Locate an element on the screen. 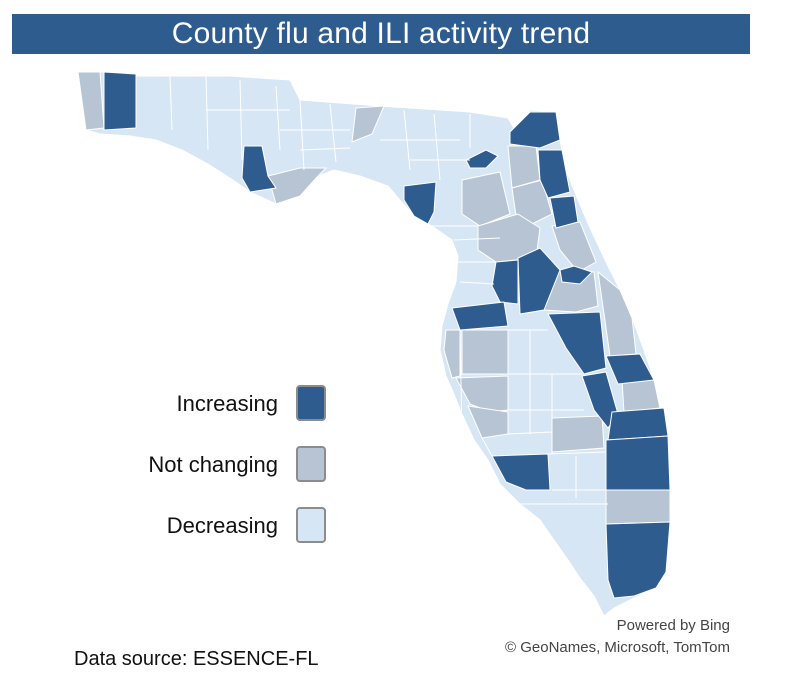 This screenshot has height=688, width=792. legend-label-increasing: Increasing is located at coordinates (227, 403).